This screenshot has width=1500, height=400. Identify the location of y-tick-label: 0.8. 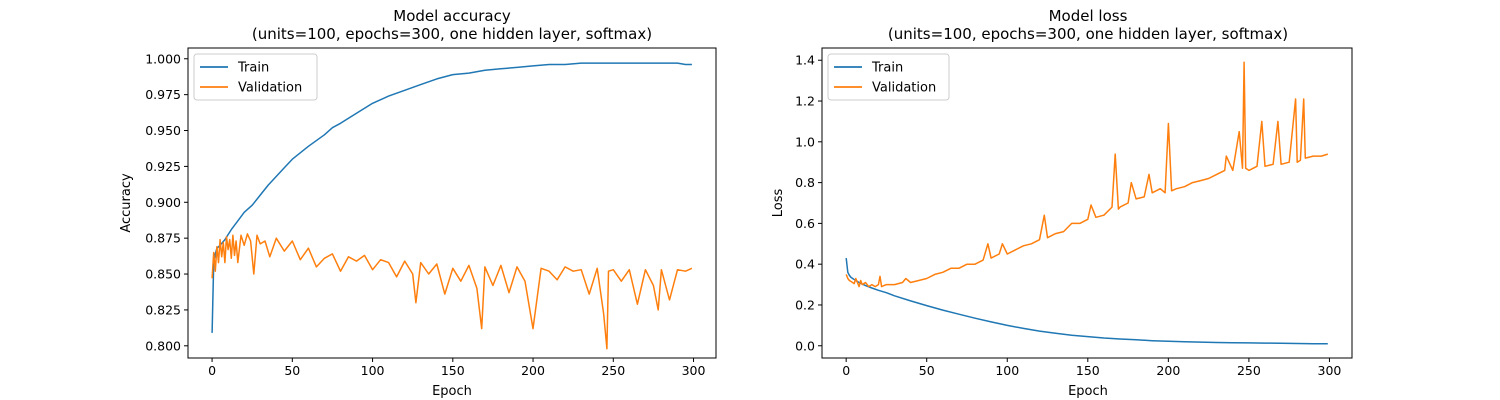
(805, 182).